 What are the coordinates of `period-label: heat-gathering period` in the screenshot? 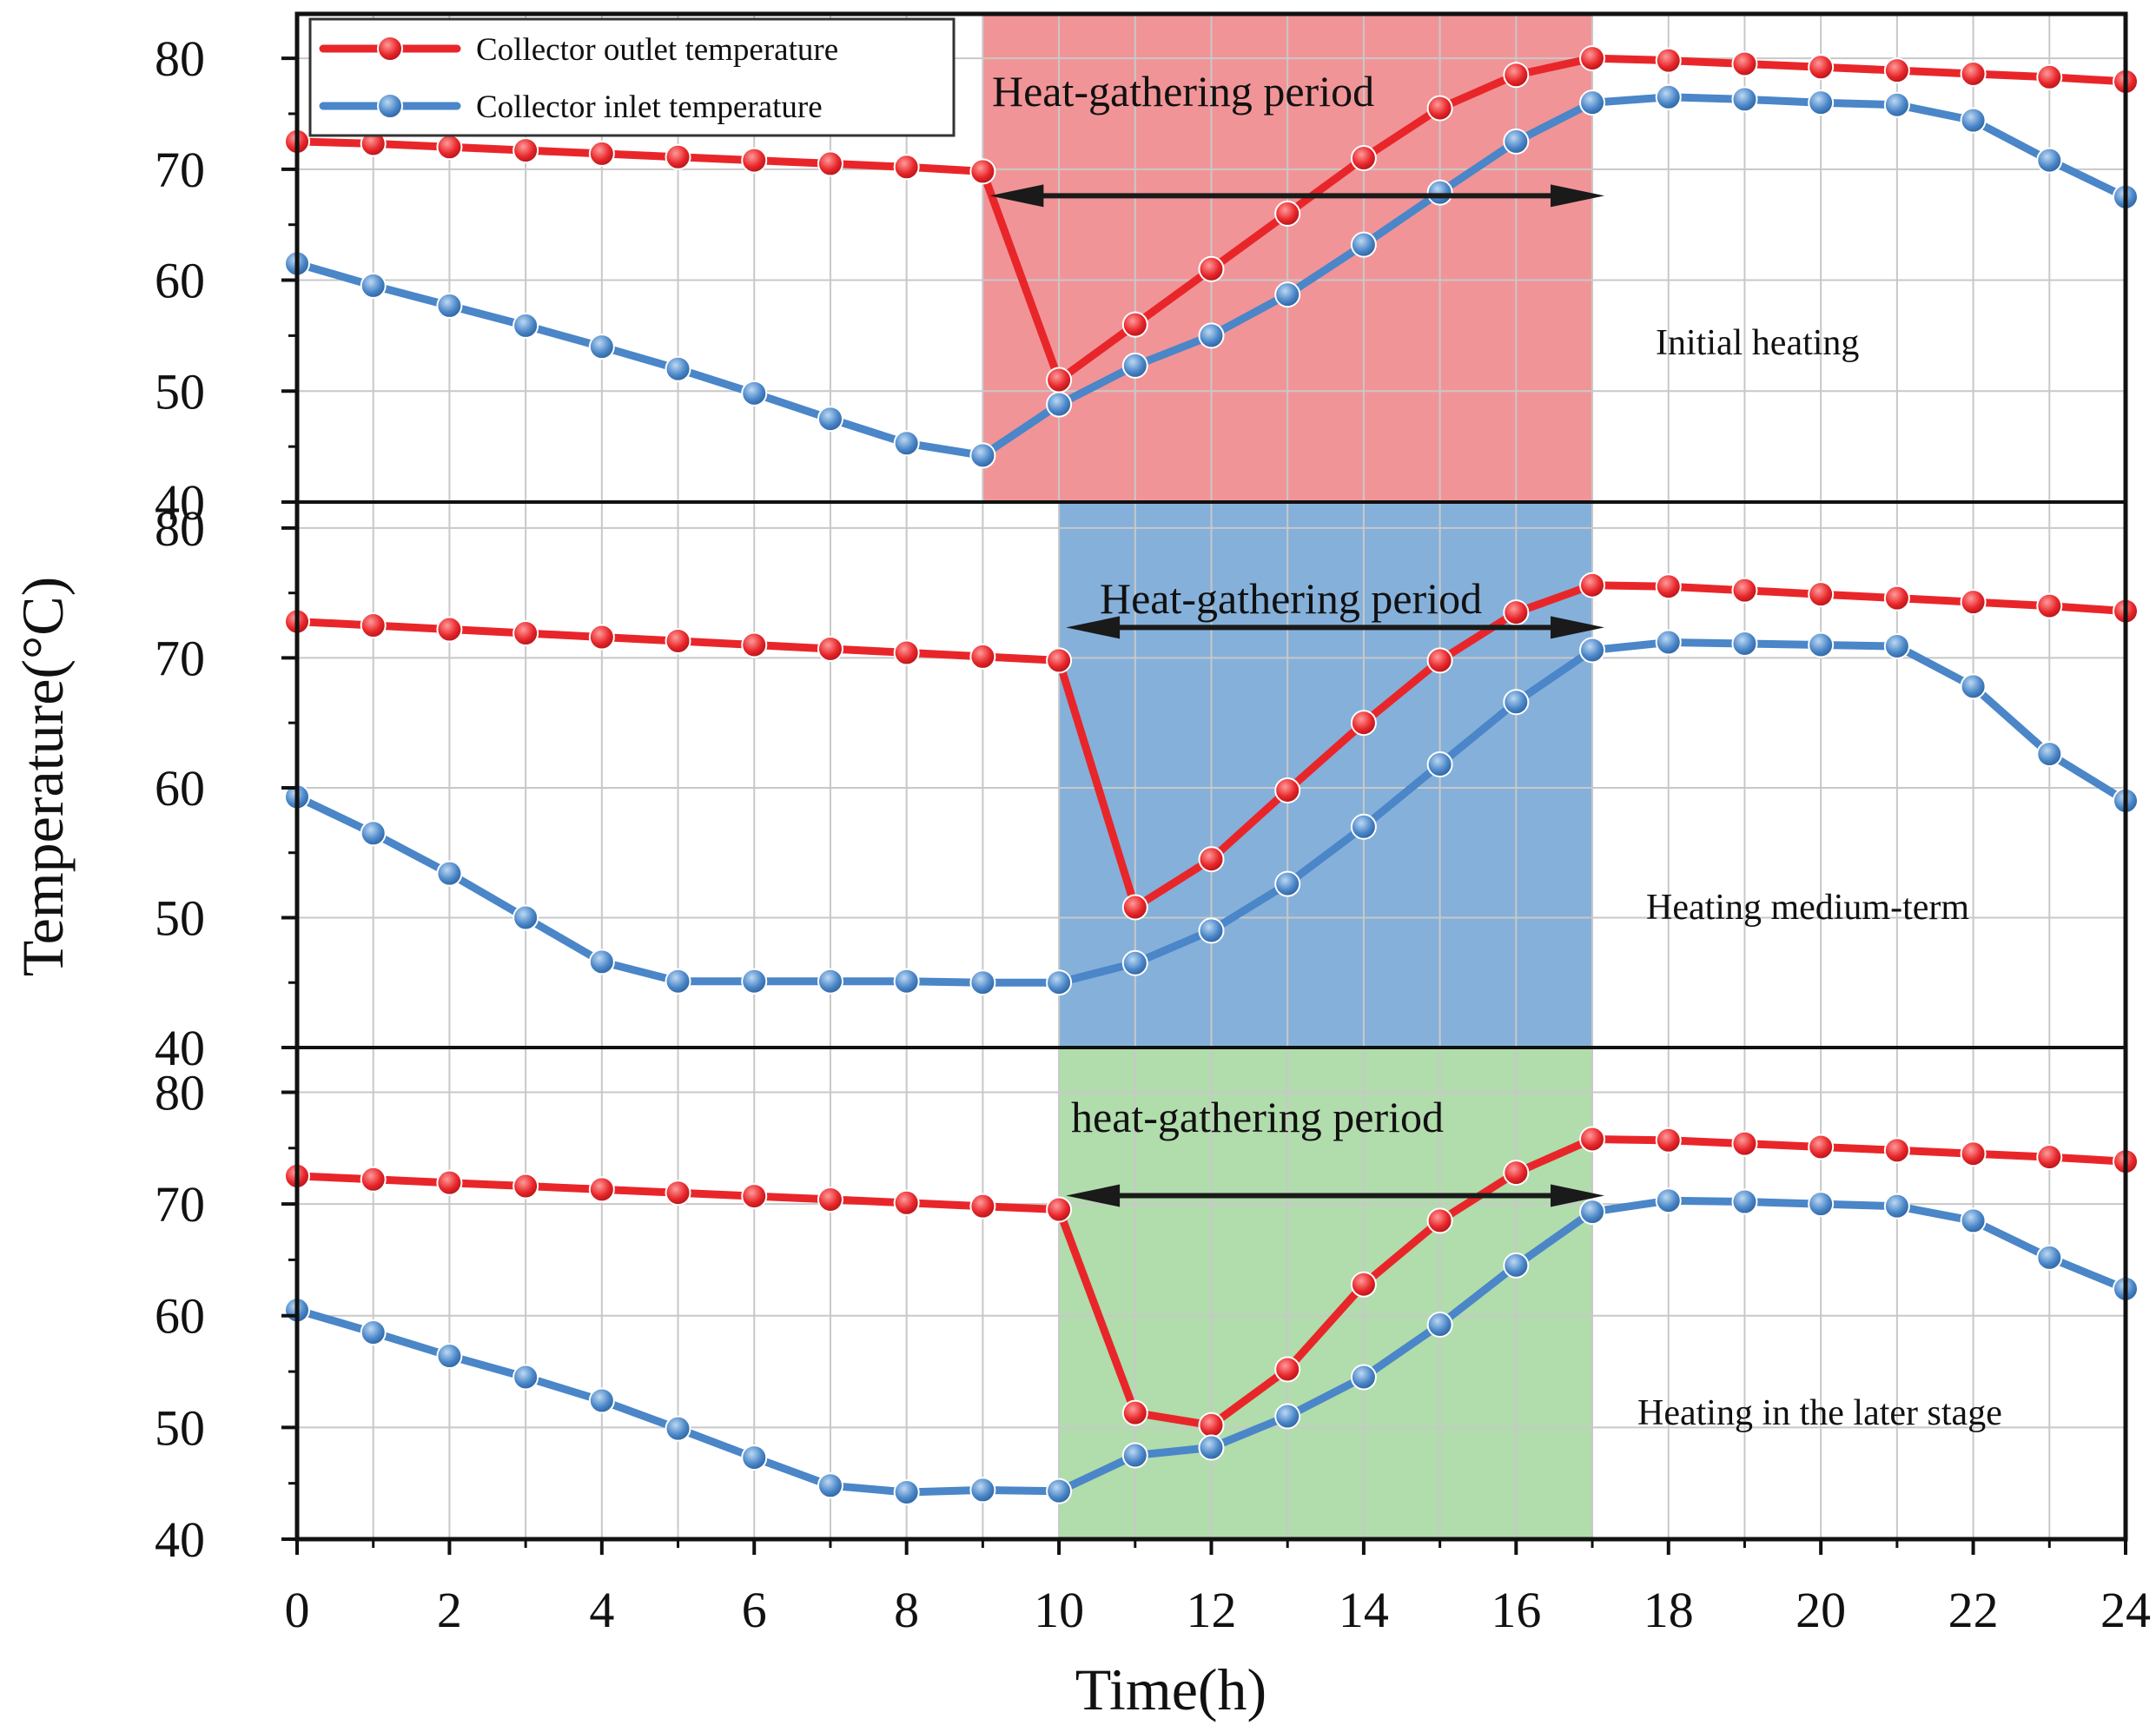 It's located at (1257, 1117).